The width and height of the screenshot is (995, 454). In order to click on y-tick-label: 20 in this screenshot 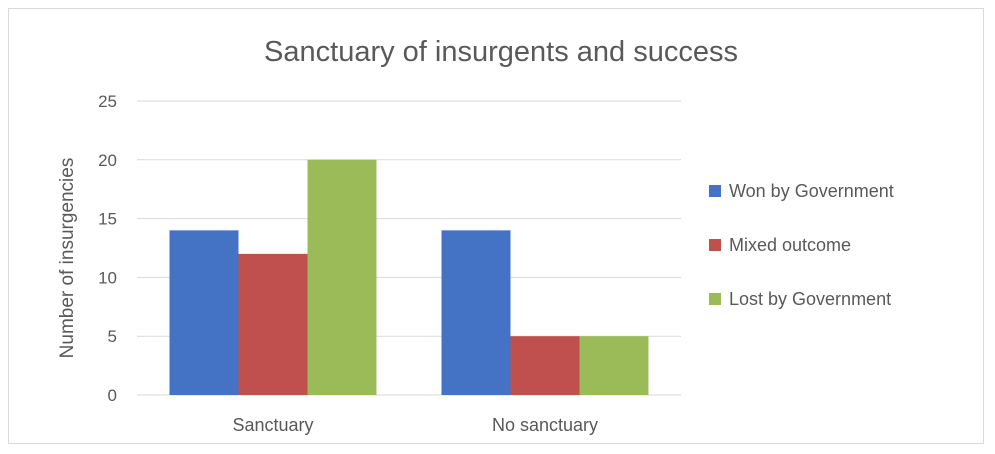, I will do `click(107, 160)`.